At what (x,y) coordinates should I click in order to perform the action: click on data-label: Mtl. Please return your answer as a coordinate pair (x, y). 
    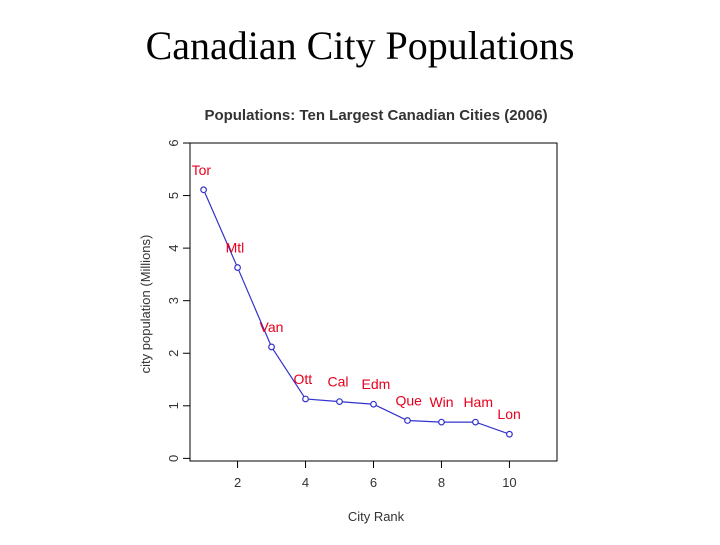
    Looking at the image, I should click on (235, 248).